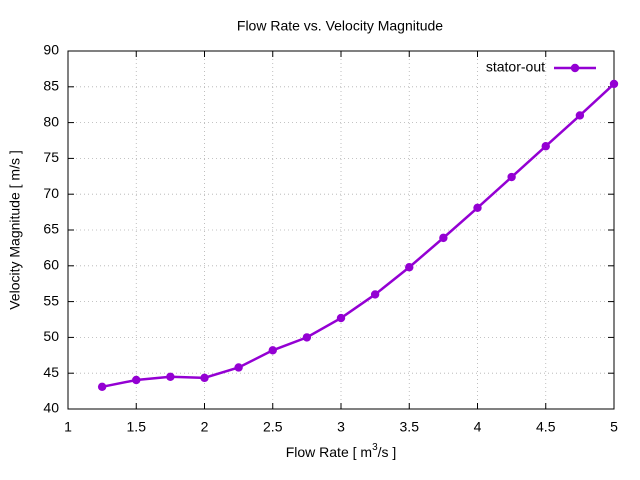  Describe the element at coordinates (478, 427) in the screenshot. I see `x-tick-label: 4` at that location.